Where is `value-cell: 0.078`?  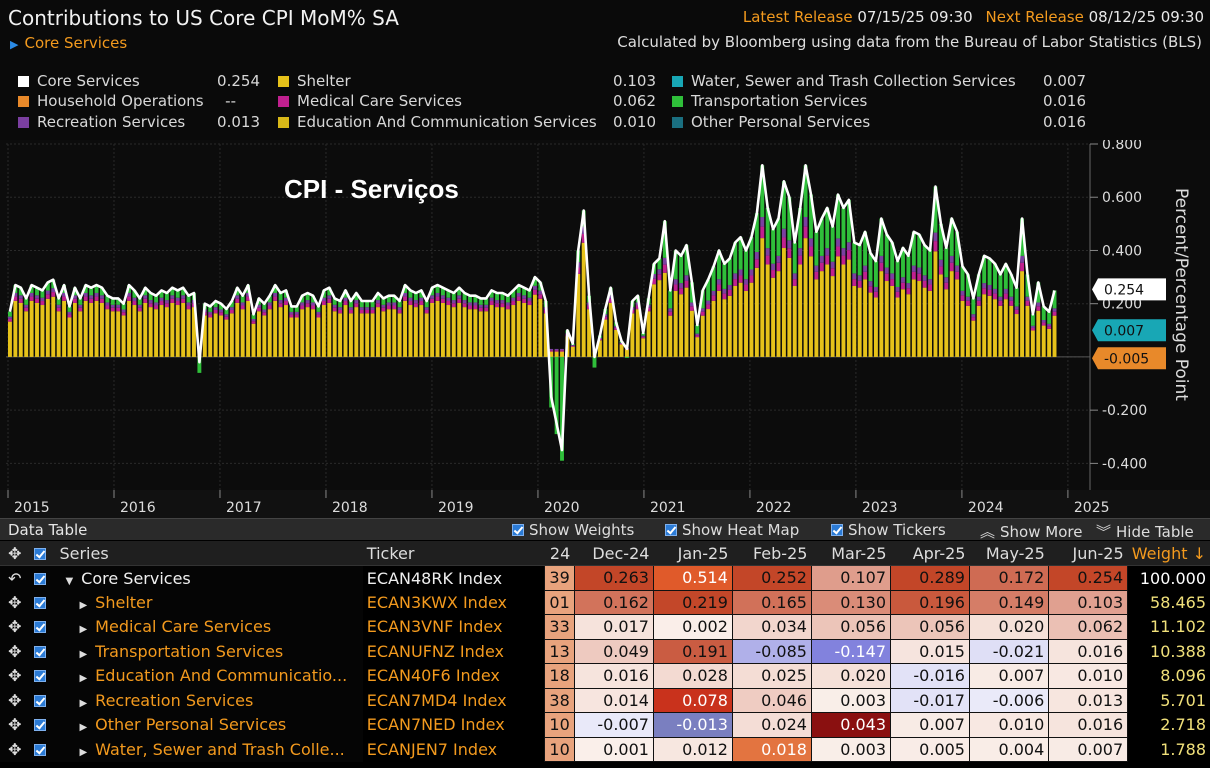 value-cell: 0.078 is located at coordinates (692, 700).